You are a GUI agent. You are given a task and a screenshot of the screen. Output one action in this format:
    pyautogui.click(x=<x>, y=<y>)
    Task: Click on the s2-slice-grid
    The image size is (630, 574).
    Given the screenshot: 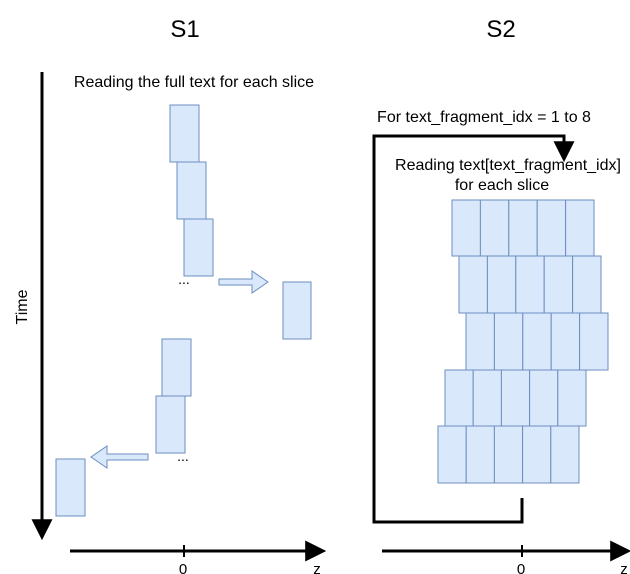 What is the action you would take?
    pyautogui.click(x=523, y=341)
    